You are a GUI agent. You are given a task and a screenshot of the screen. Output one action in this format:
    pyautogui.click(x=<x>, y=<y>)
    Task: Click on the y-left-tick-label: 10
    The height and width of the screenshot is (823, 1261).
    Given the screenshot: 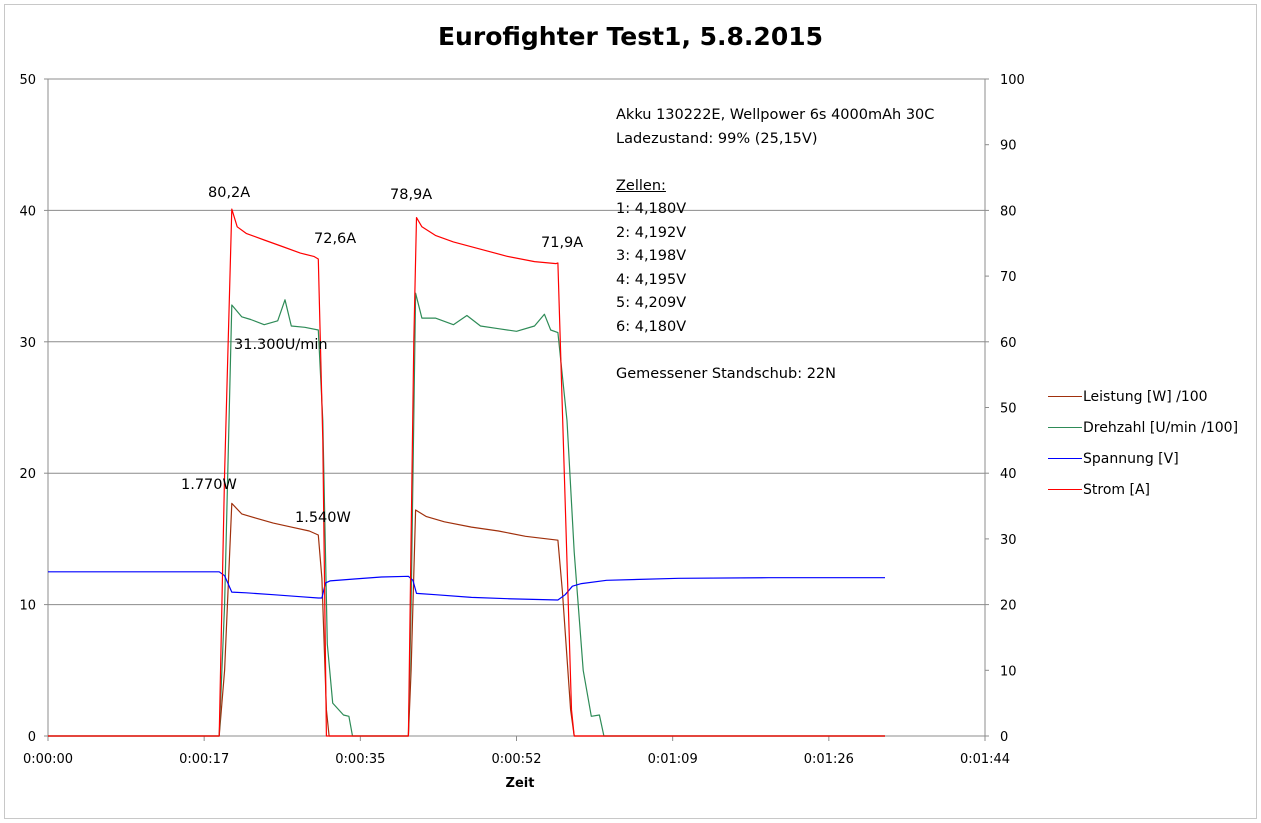 What is the action you would take?
    pyautogui.click(x=27, y=606)
    